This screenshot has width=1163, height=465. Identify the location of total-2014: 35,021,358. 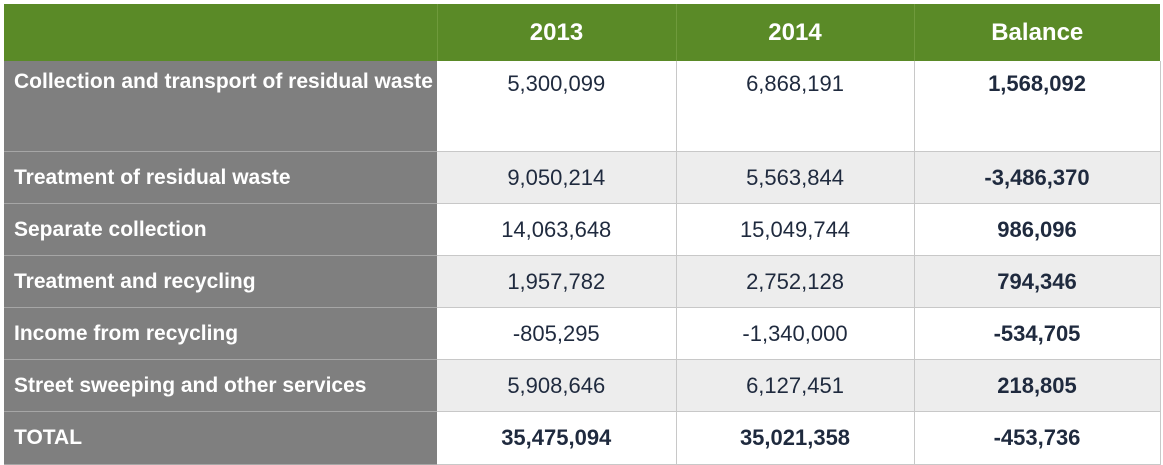
(795, 438).